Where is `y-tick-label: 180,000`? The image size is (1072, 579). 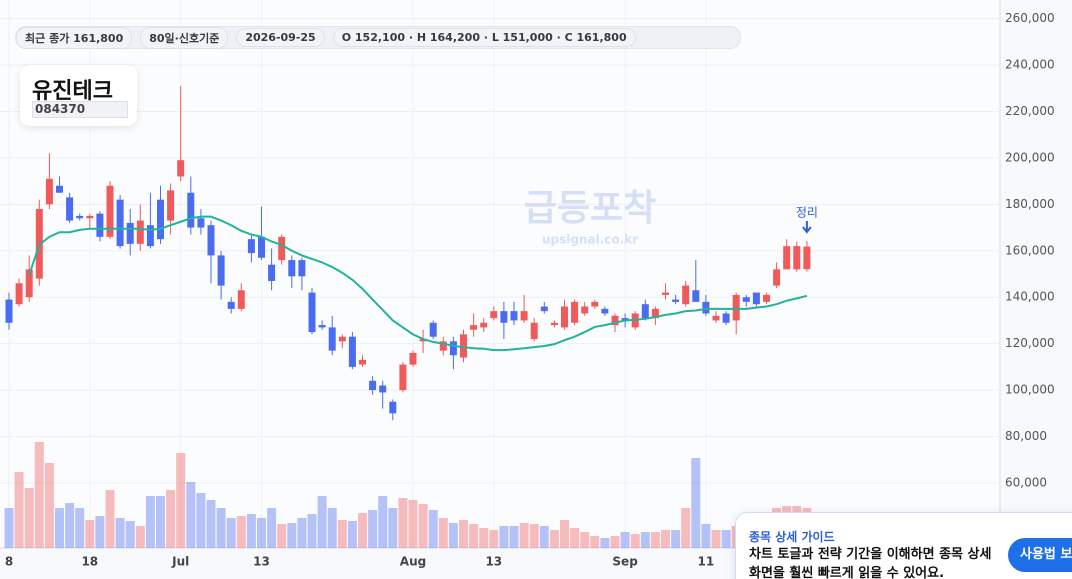 y-tick-label: 180,000 is located at coordinates (1030, 204).